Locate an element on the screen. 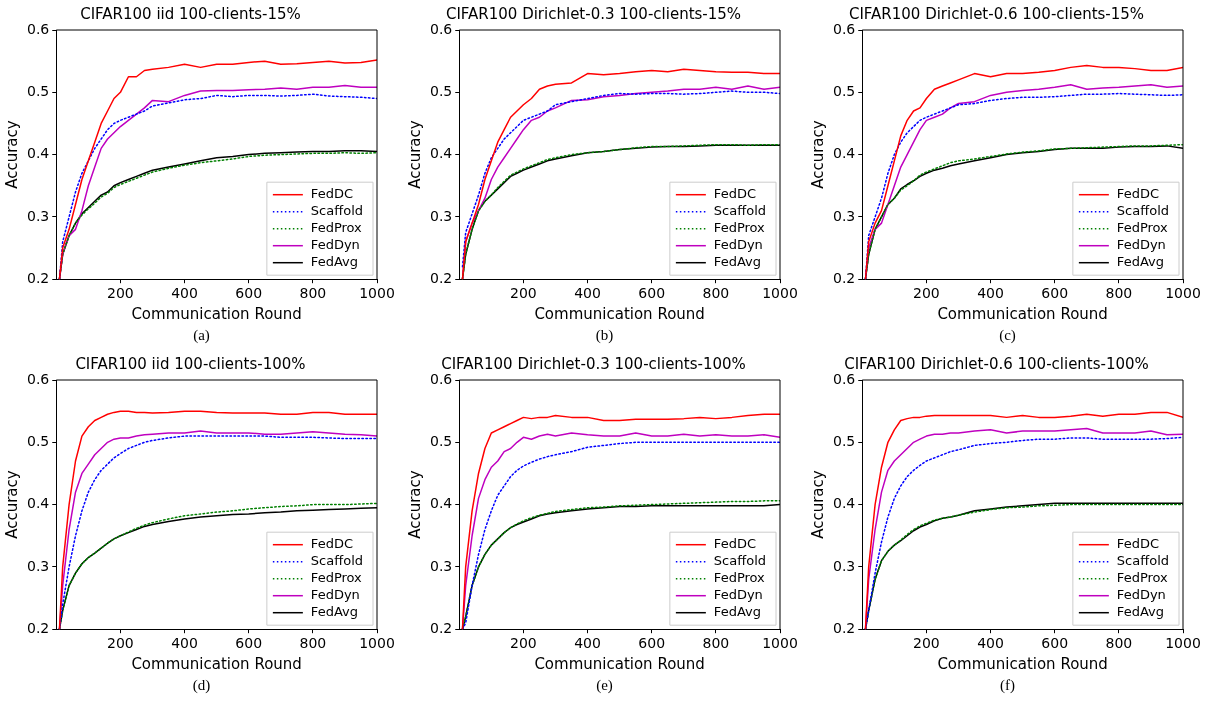 The width and height of the screenshot is (1211, 701). text: (d) is located at coordinates (201, 686).